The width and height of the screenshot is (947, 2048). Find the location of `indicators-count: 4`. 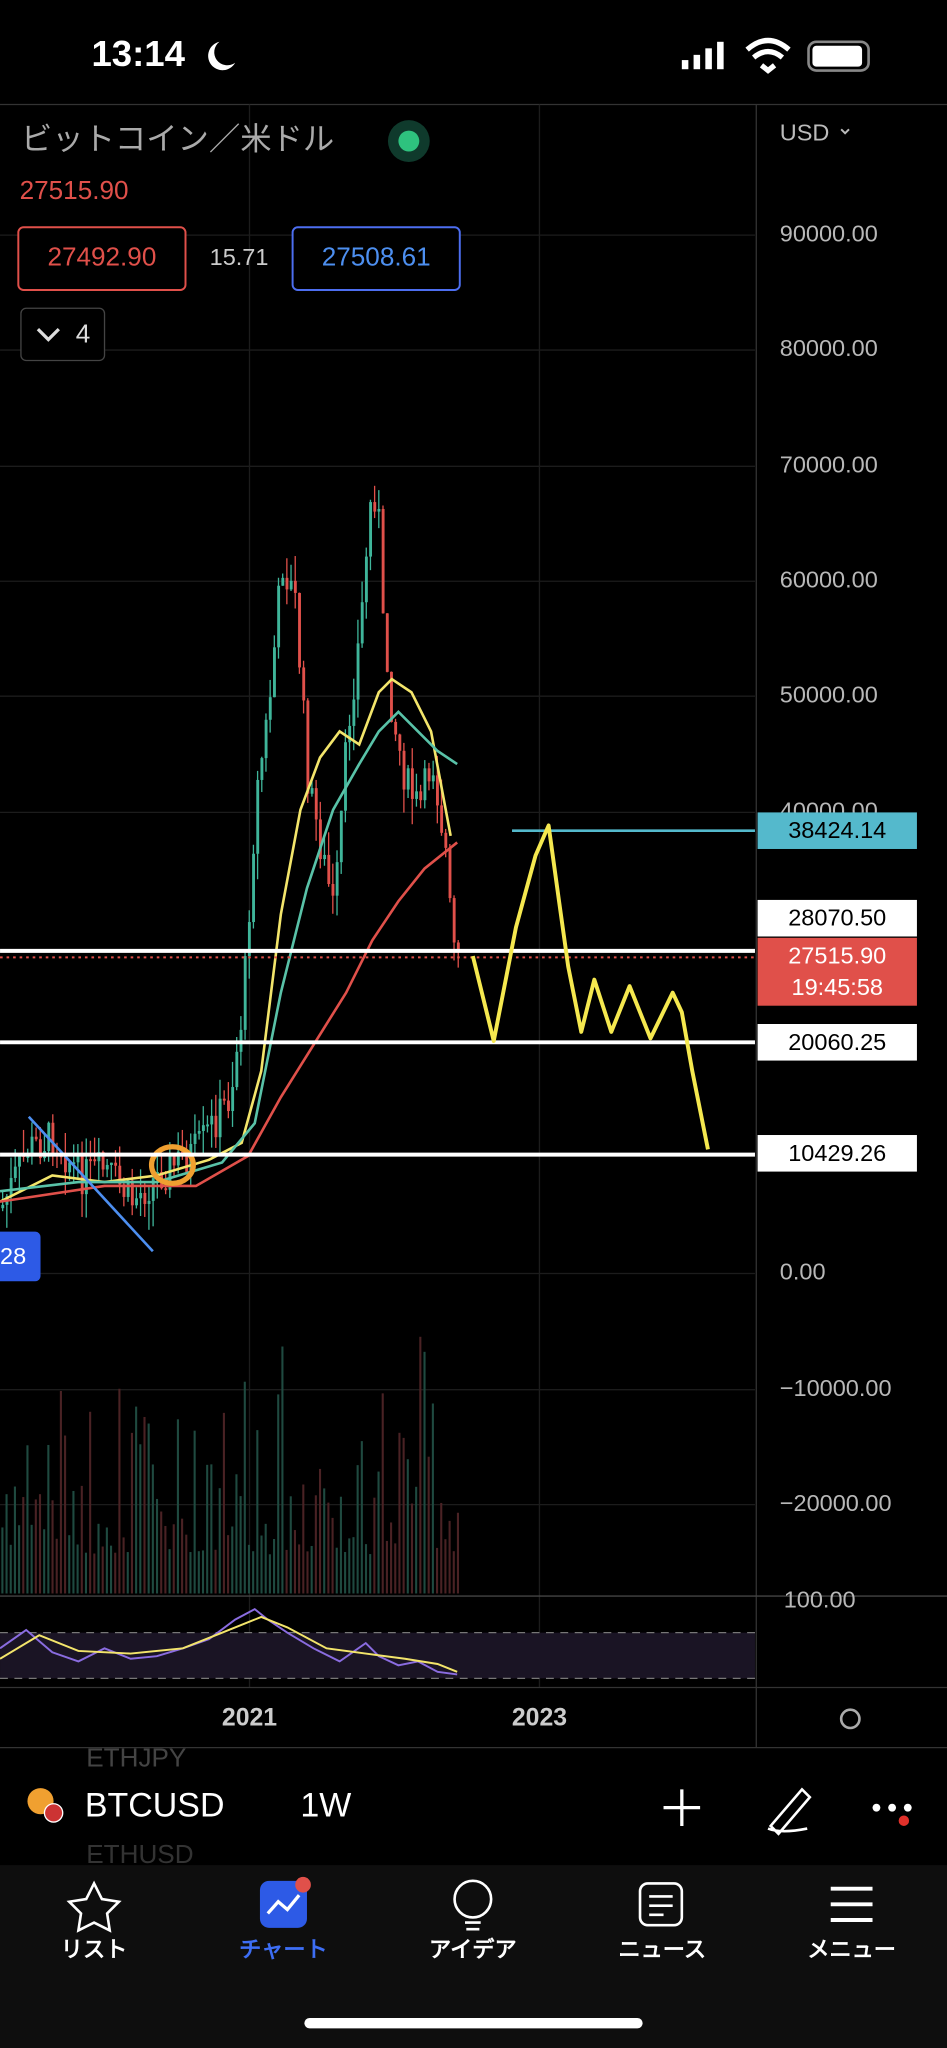

indicators-count: 4 is located at coordinates (83, 334).